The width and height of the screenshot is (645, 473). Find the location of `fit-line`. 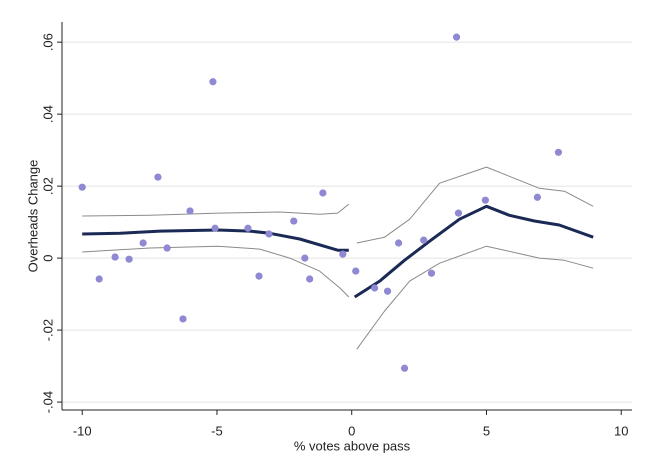

fit-line is located at coordinates (338, 205).